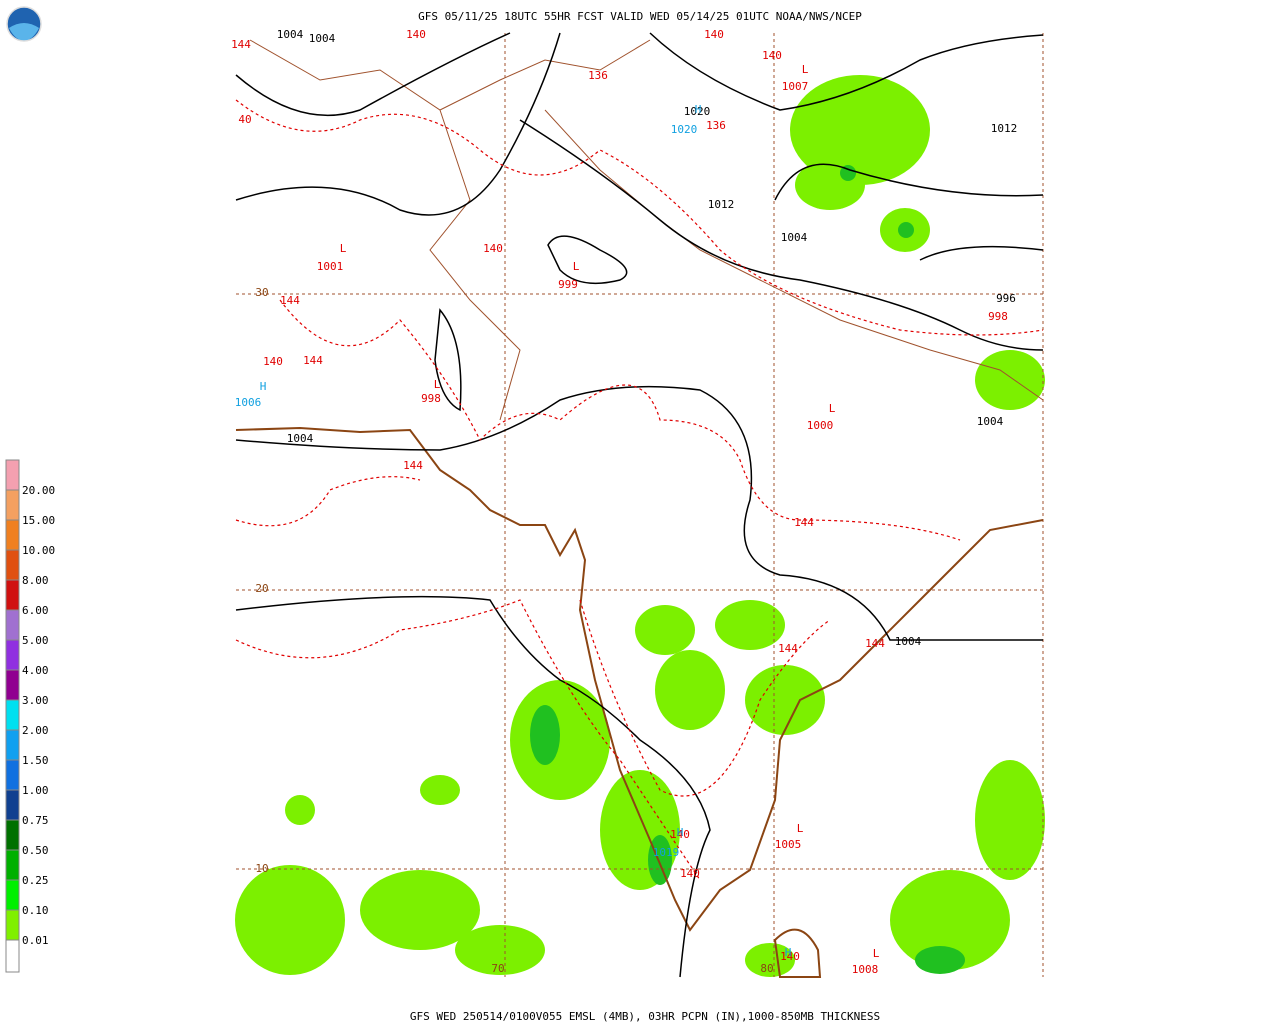 This screenshot has width=1280, height=1028. Describe the element at coordinates (35, 850) in the screenshot. I see `colorbar-label: 0.50` at that location.